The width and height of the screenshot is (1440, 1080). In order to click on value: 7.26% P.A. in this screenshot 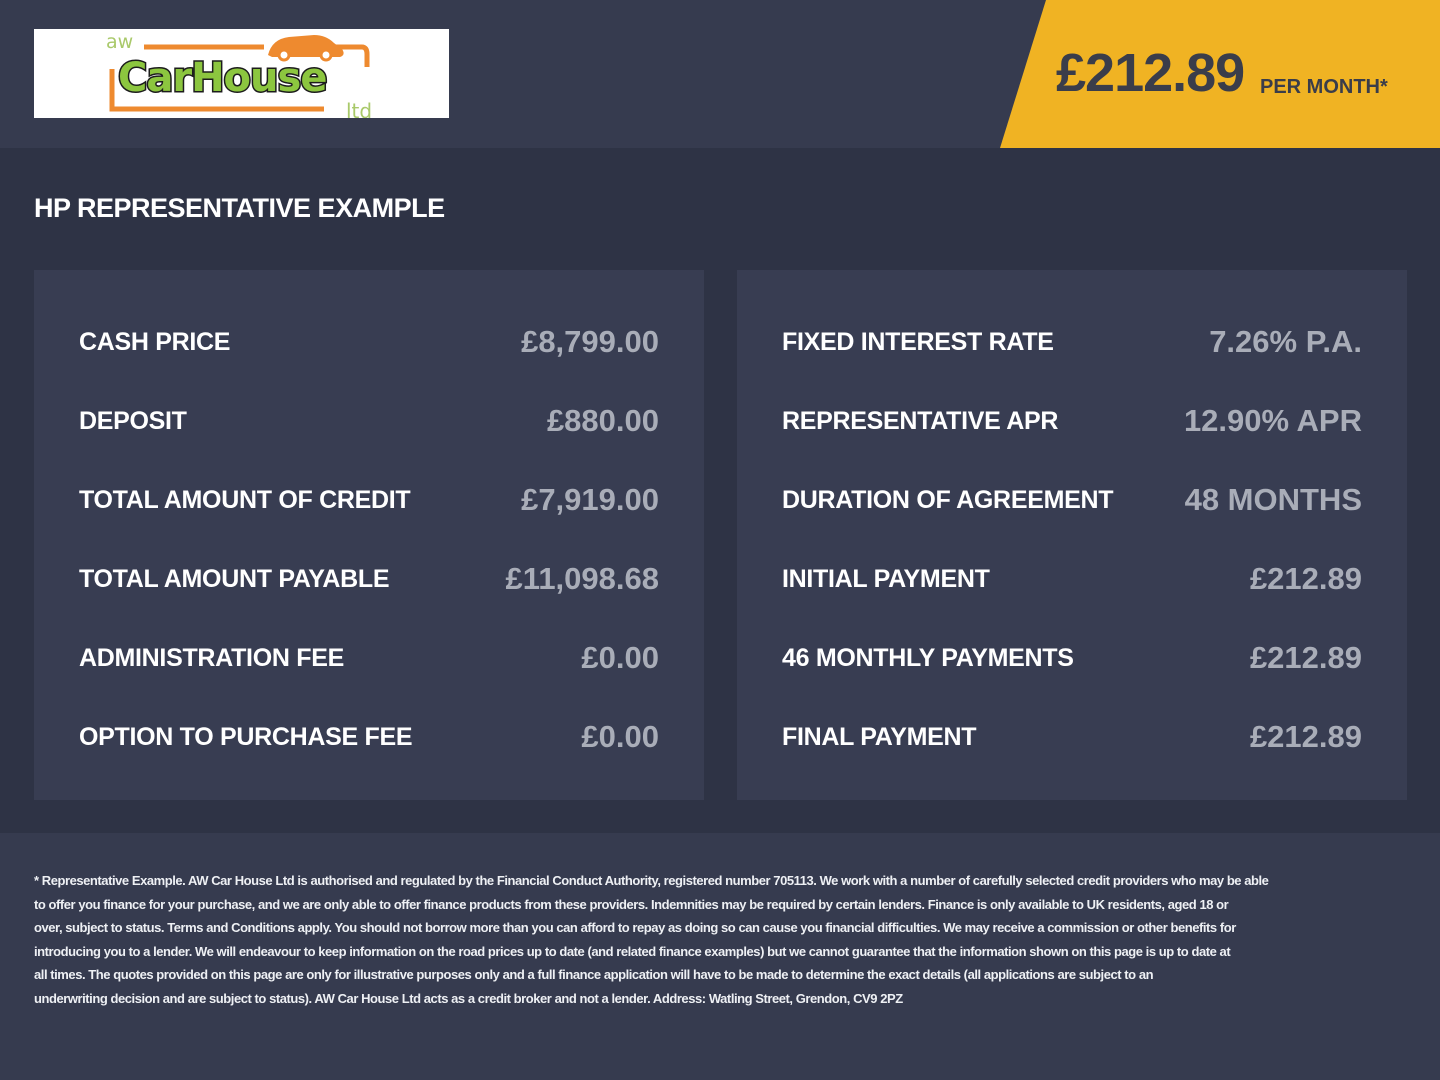, I will do `click(1285, 341)`.